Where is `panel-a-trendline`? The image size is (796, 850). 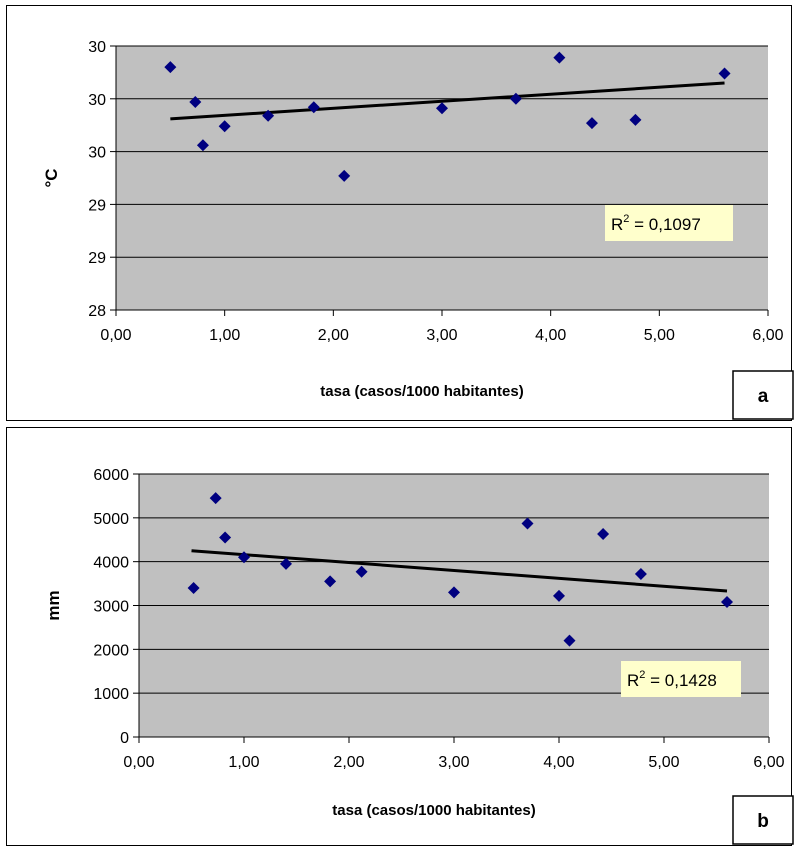 panel-a-trendline is located at coordinates (447, 101).